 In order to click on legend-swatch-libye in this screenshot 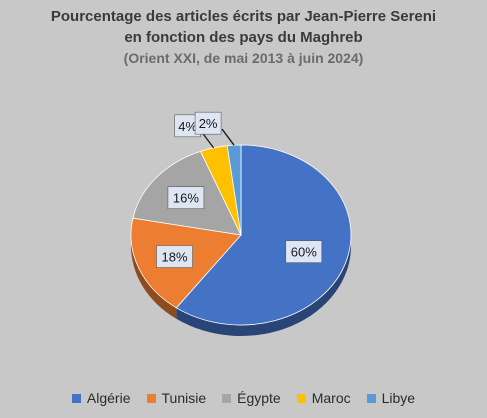, I will do `click(371, 398)`.